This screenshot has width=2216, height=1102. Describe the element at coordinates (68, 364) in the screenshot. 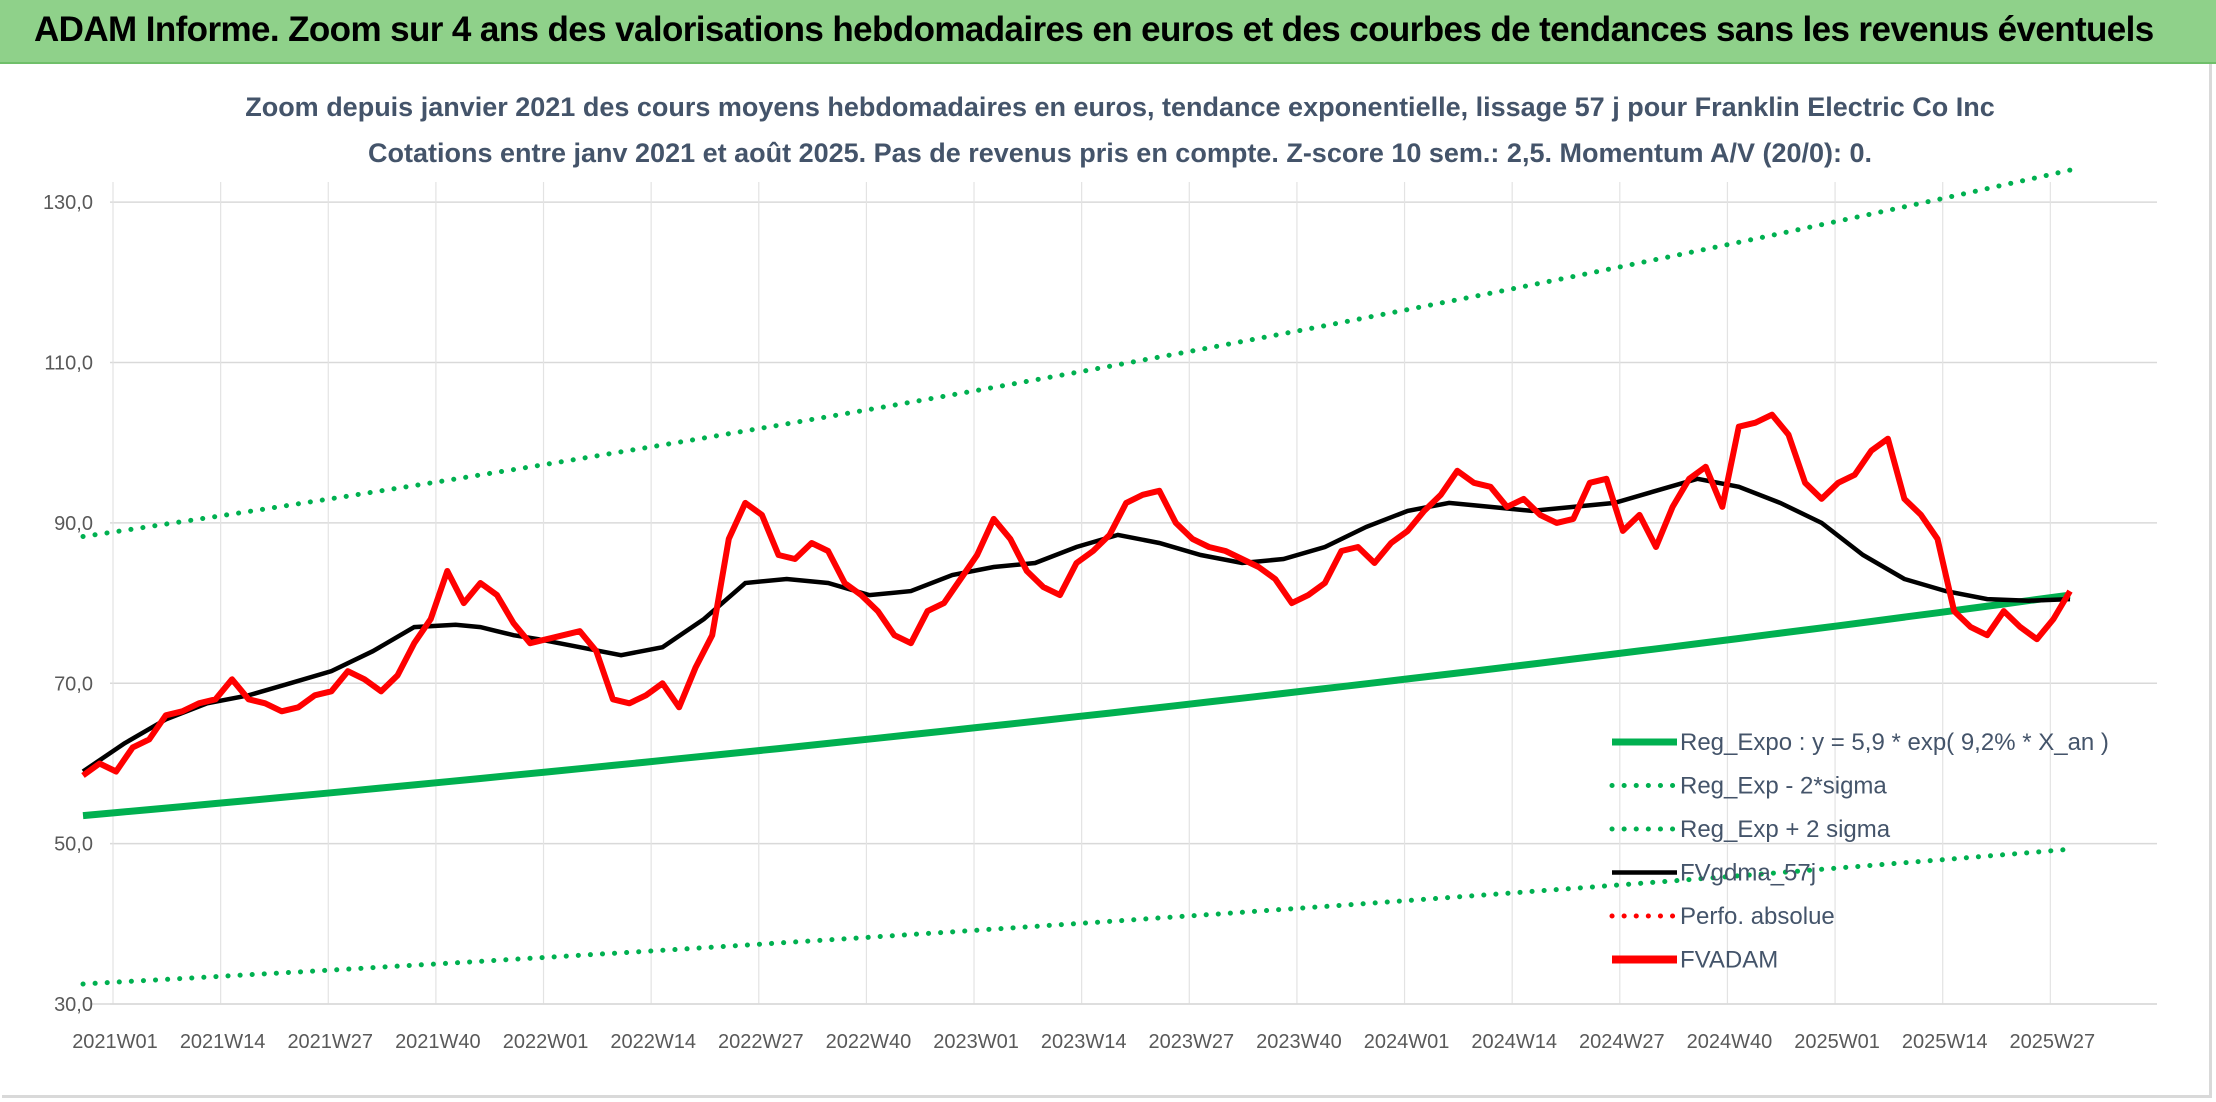

I see `y-tick-label: 110,0` at that location.